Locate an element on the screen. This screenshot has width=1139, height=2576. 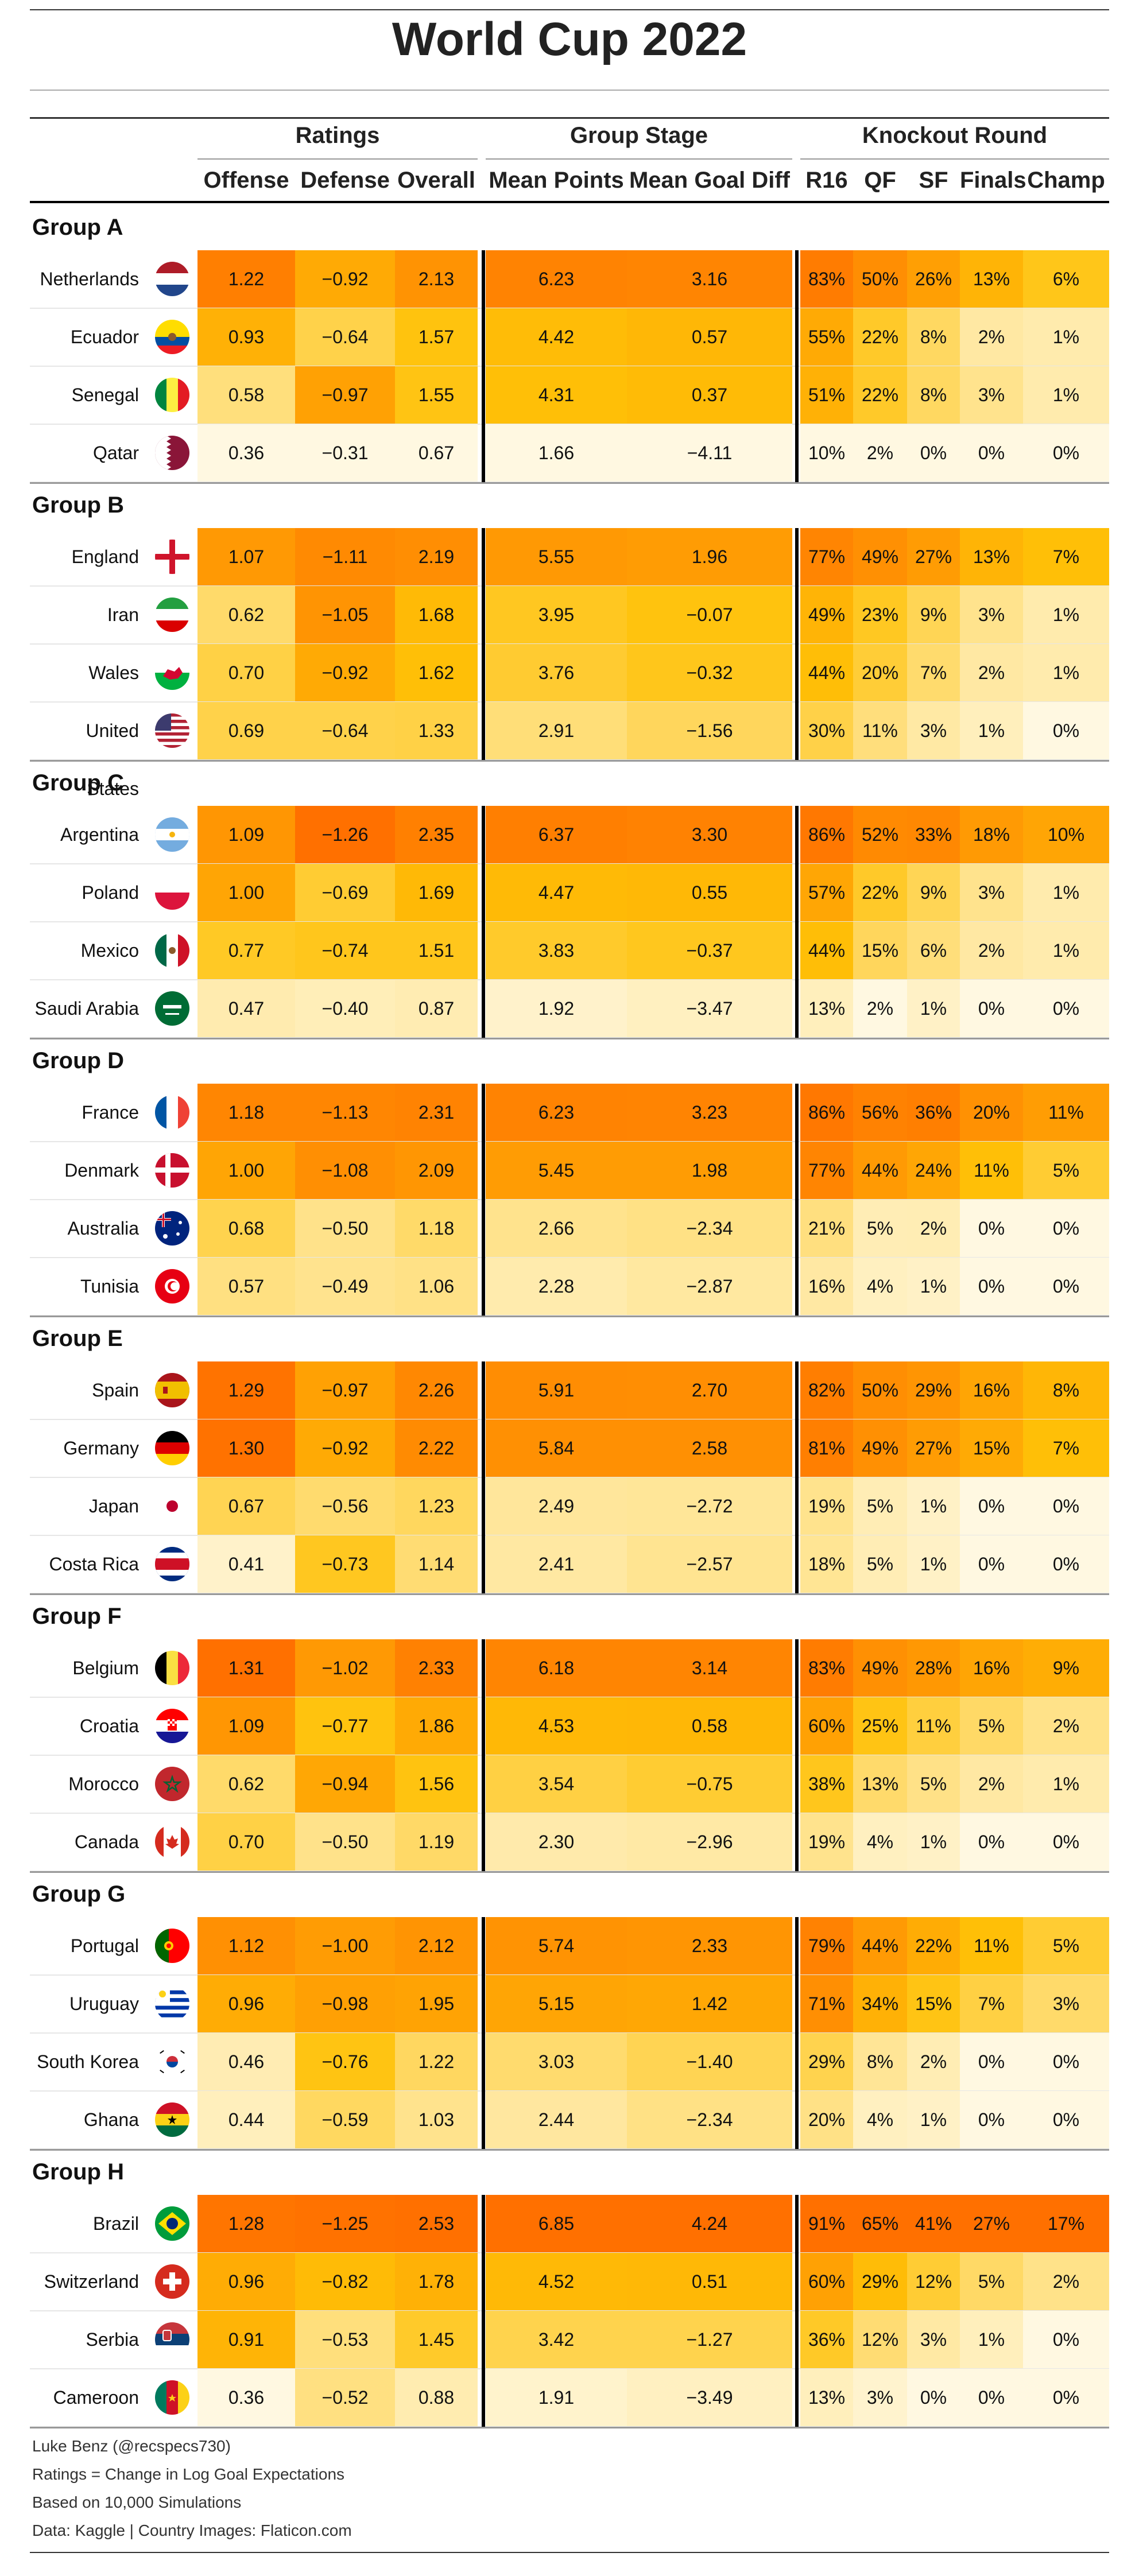
team-name: Serbia is located at coordinates (113, 2339).